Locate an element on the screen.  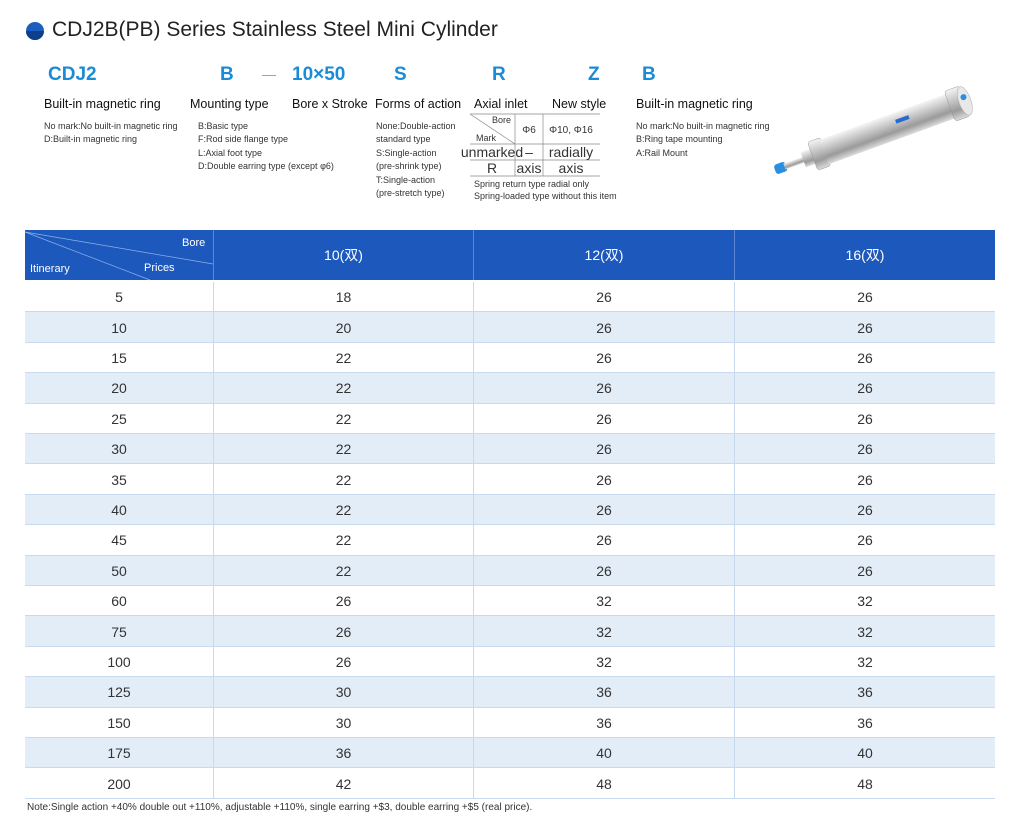
table-cell: 20 is located at coordinates (343, 327).